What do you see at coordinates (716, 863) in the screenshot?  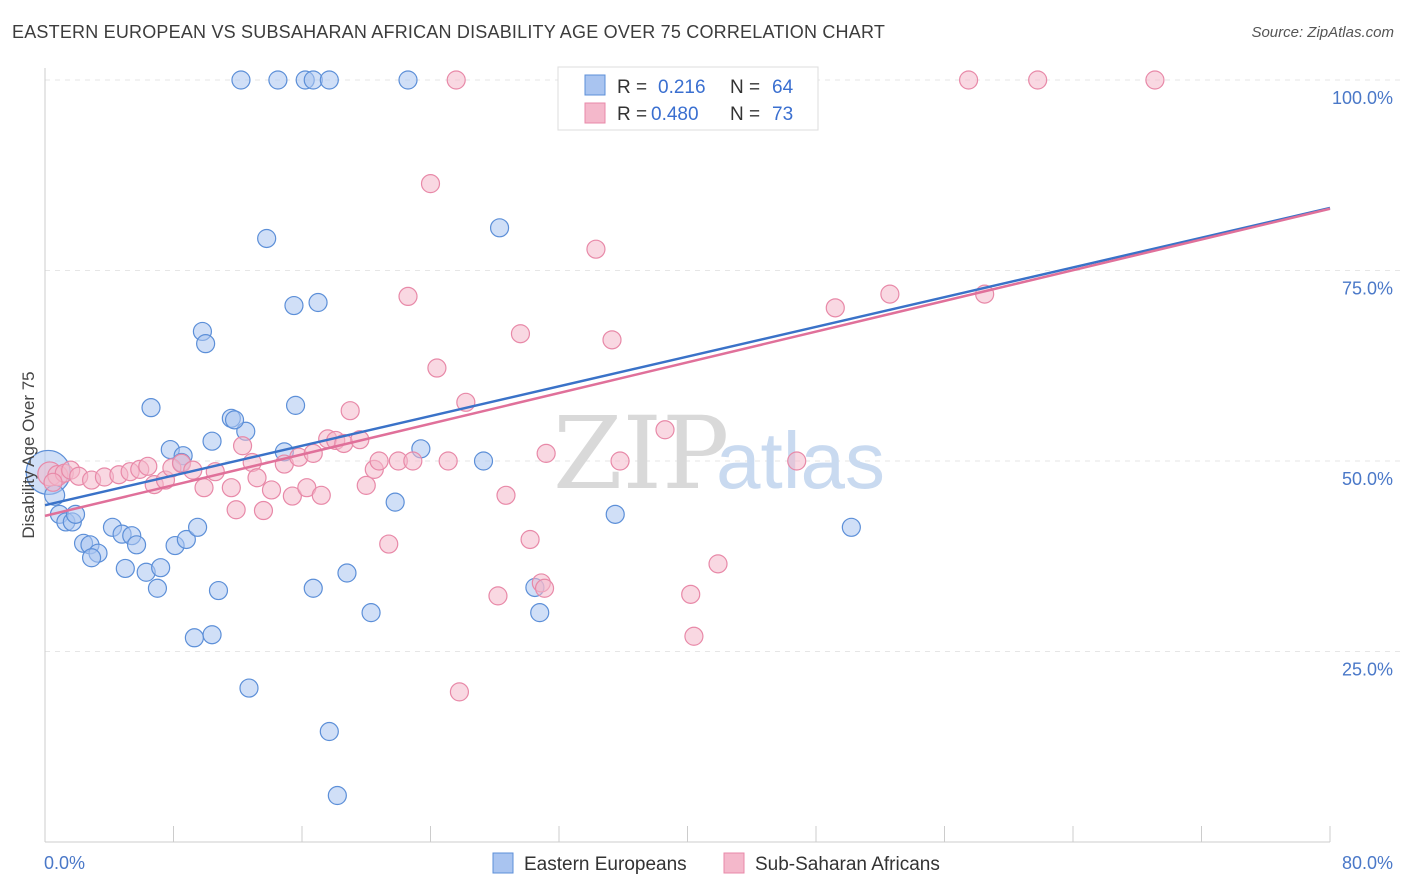 I see `series-legend: Eastern Europeans Sub-Saharan Africans` at bounding box center [716, 863].